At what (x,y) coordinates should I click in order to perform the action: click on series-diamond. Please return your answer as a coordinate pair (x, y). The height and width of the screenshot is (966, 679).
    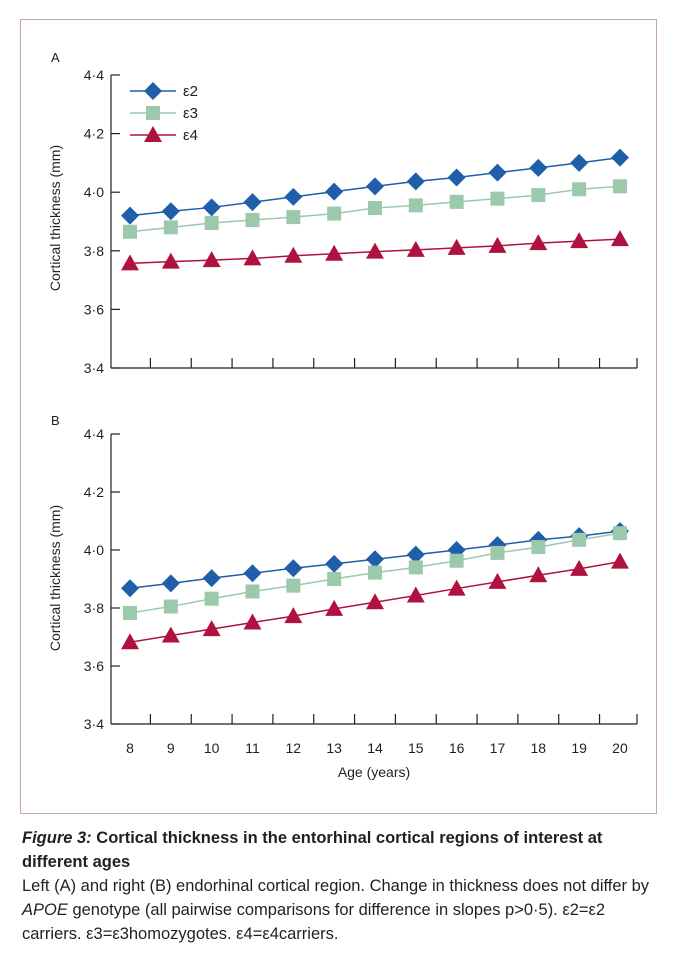
    Looking at the image, I should click on (375, 186).